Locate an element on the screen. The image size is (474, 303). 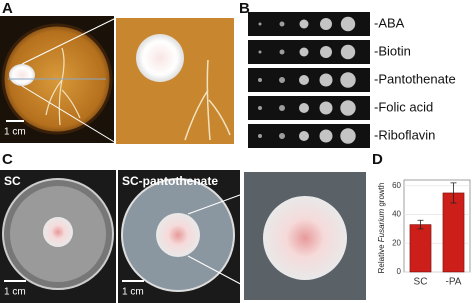
y-tick-label: 40 is located at coordinates (396, 214).